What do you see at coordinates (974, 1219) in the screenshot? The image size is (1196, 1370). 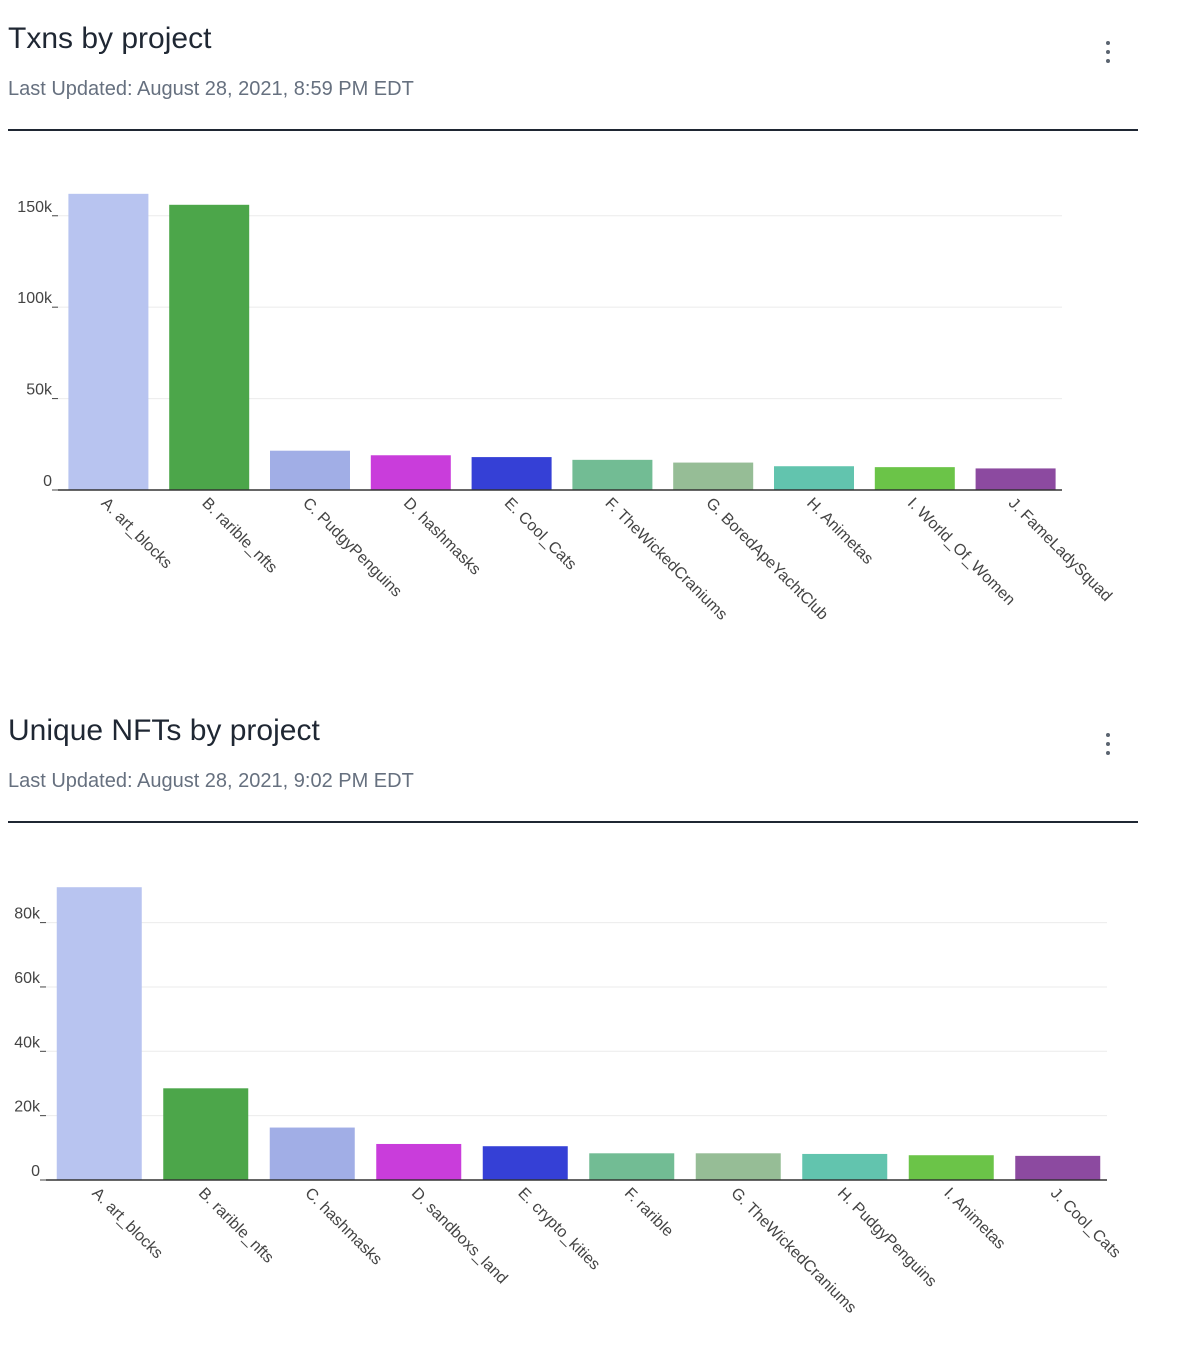 I see `x-tick-label: I. Animetas` at bounding box center [974, 1219].